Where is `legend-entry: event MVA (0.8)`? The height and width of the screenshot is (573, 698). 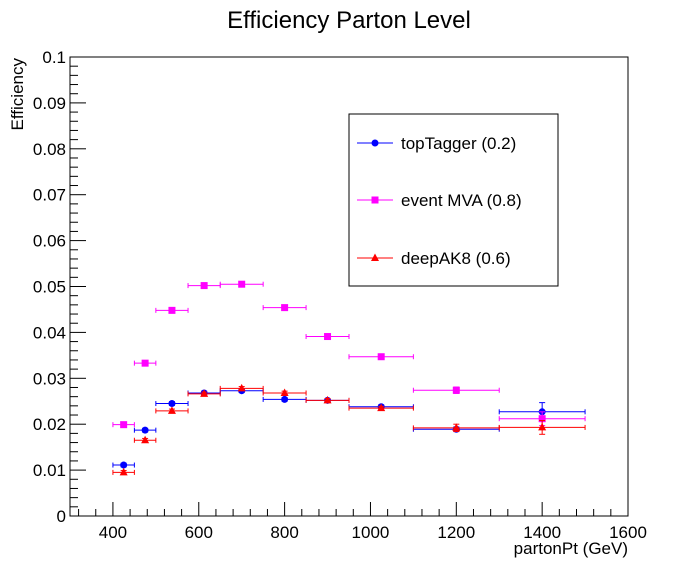 legend-entry: event MVA (0.8) is located at coordinates (439, 200).